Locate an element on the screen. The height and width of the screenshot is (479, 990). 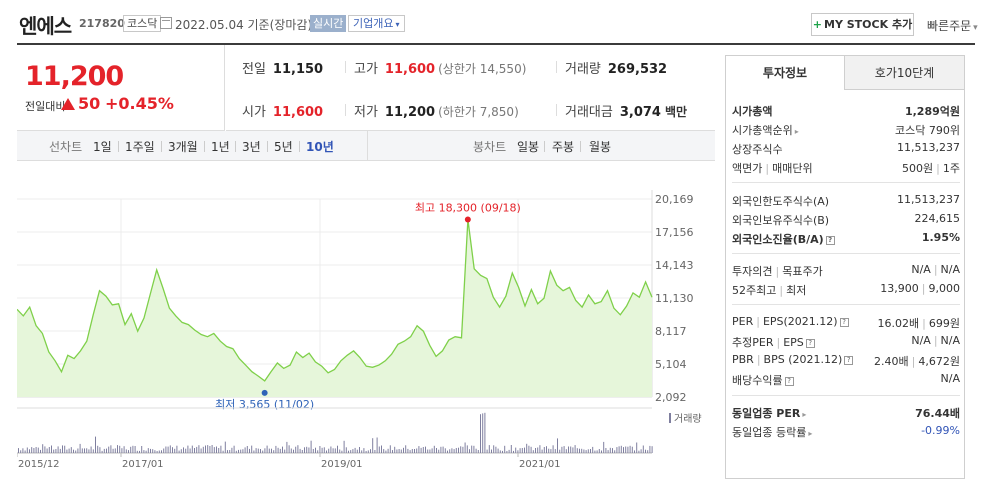
market-cap-row: 시가총액 1,289억원 is located at coordinates (846, 112).